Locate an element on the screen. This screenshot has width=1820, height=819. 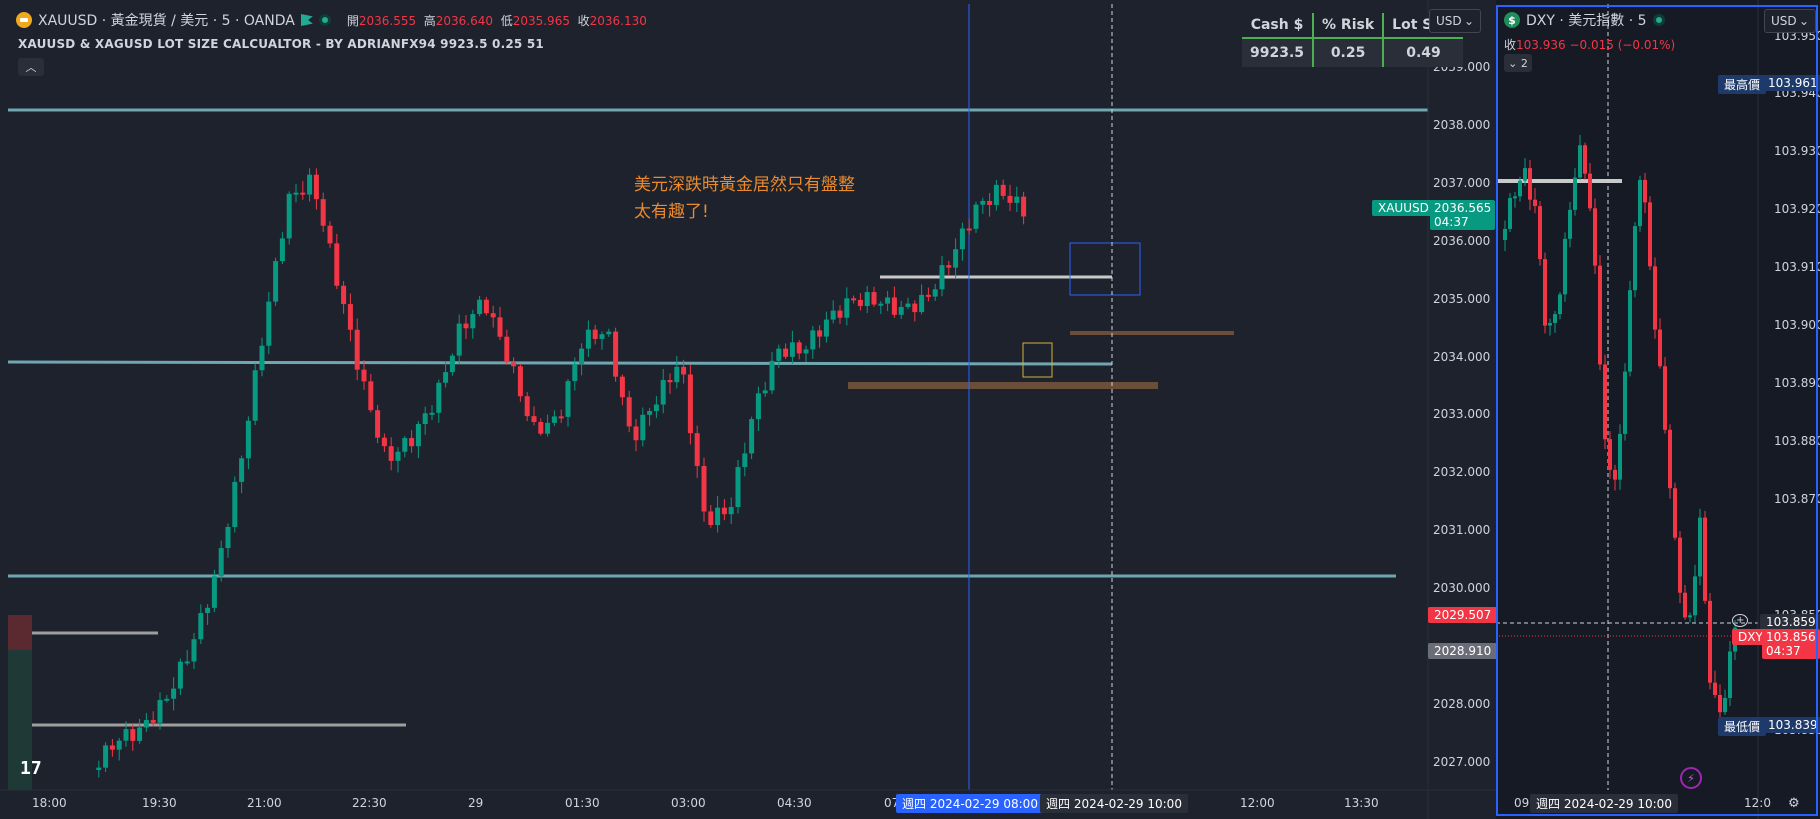
currency-select: USD ⌄ is located at coordinates (1455, 21).